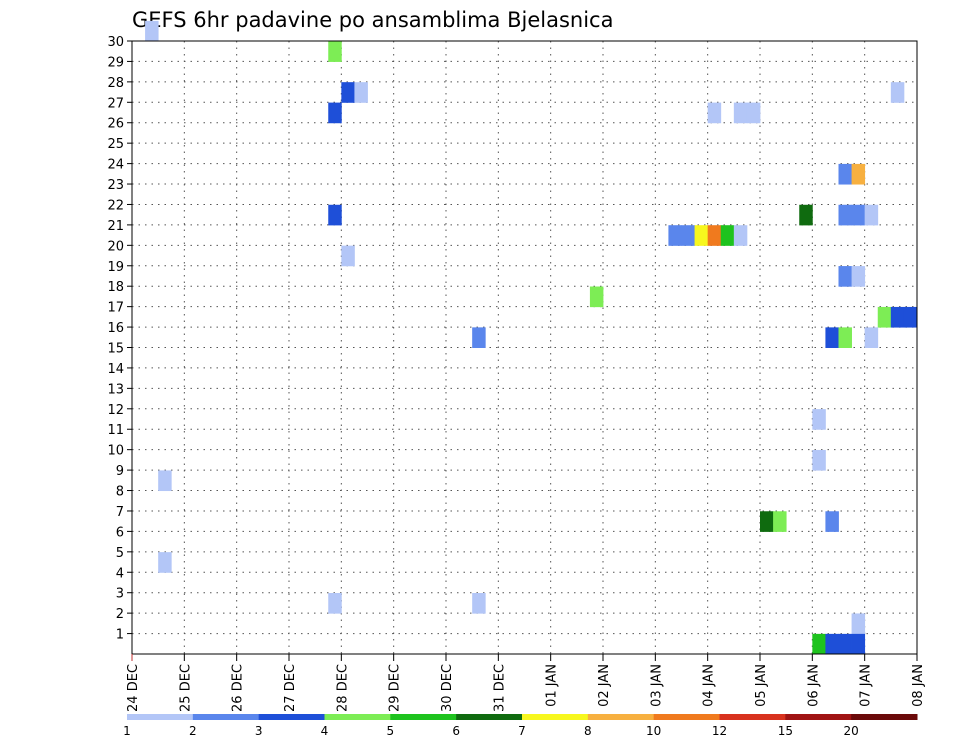  I want to click on x-tick-label: 29 DEC, so click(395, 688).